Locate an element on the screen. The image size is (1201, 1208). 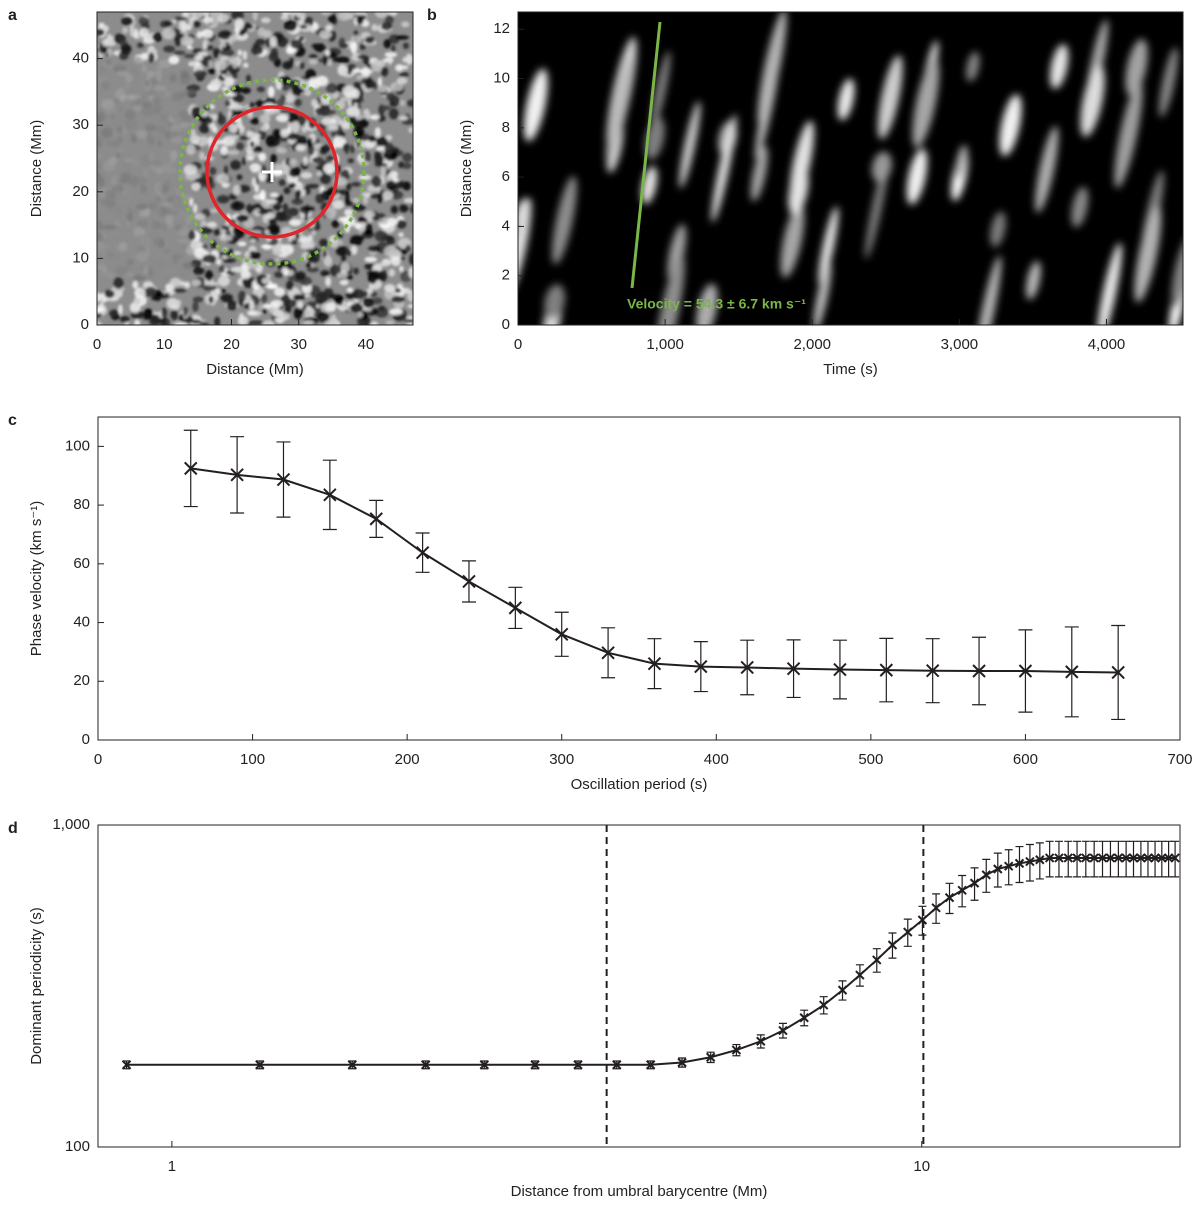
x-tick-label: 0 is located at coordinates (518, 344).